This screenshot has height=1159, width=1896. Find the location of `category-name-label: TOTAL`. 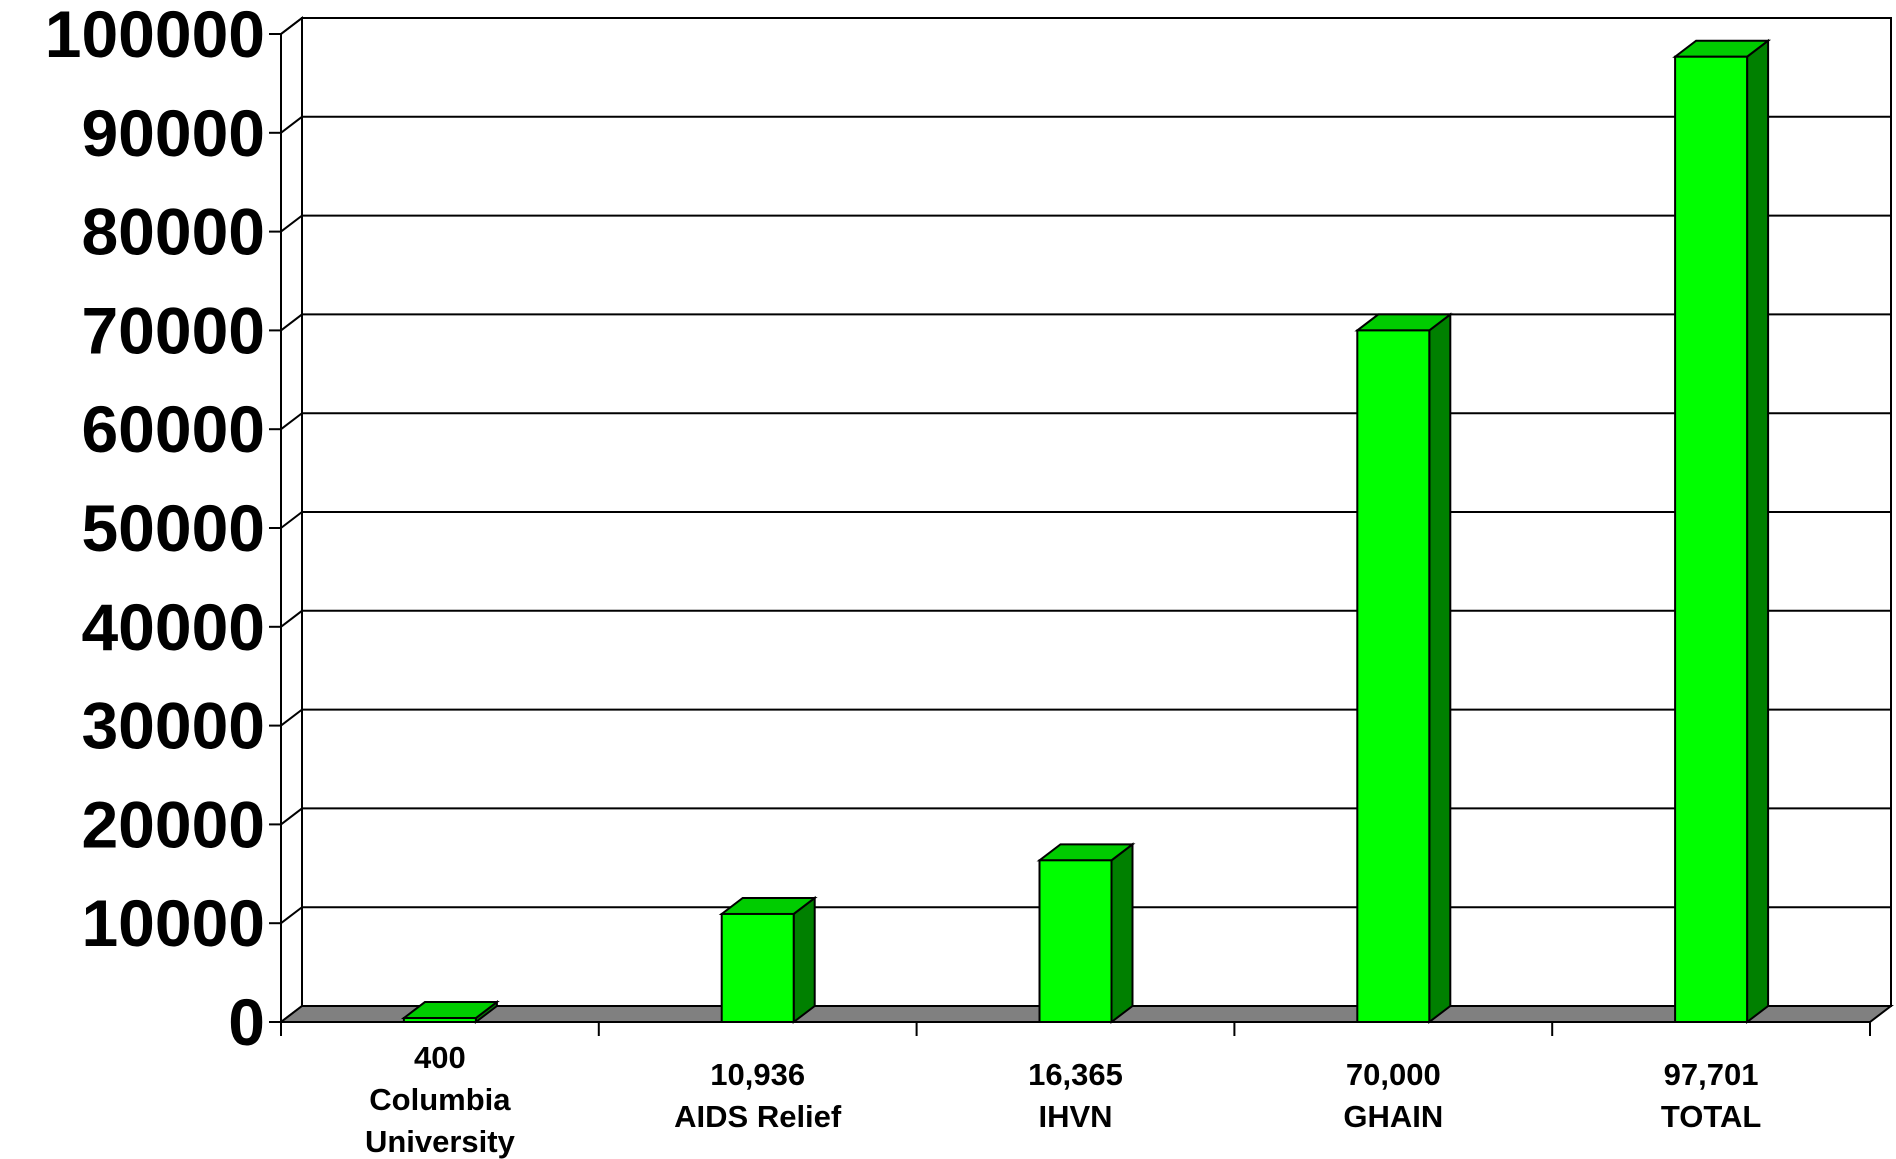

category-name-label: TOTAL is located at coordinates (1711, 1116).